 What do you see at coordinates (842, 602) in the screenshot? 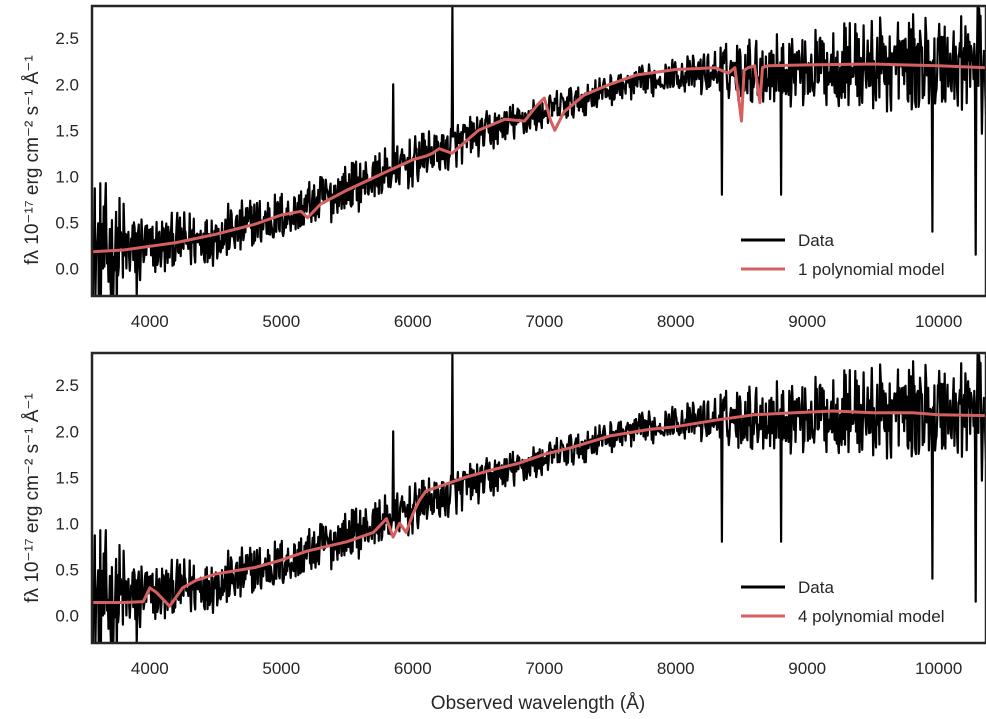
I see `legend: Data 4 polynomial model` at bounding box center [842, 602].